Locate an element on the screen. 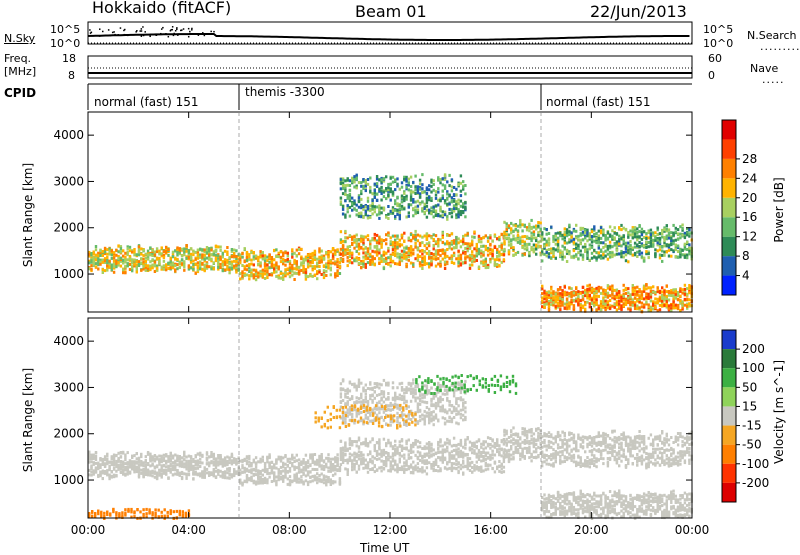 This screenshot has height=555, width=800. freq-strip-frame is located at coordinates (390, 67).